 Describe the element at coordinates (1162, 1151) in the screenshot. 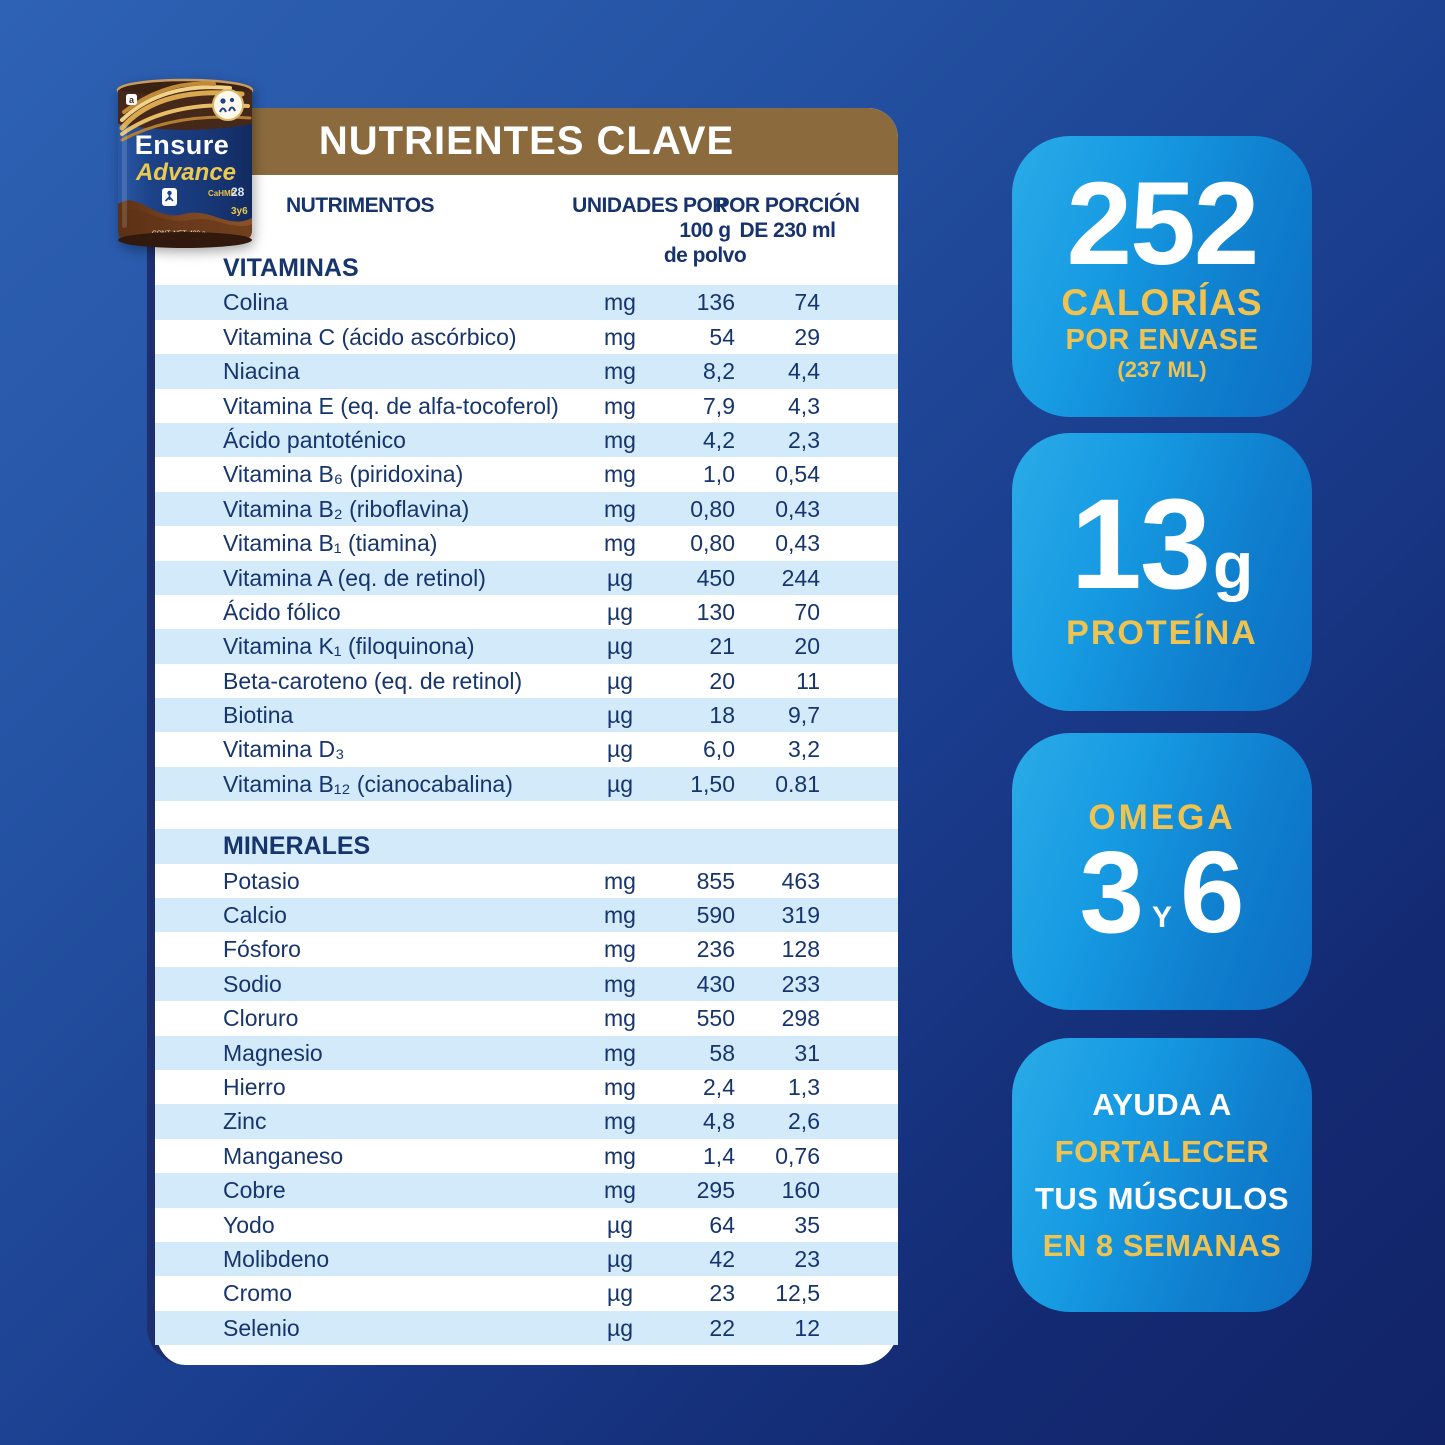

I see `muscles-line-2: FORTALECER` at that location.